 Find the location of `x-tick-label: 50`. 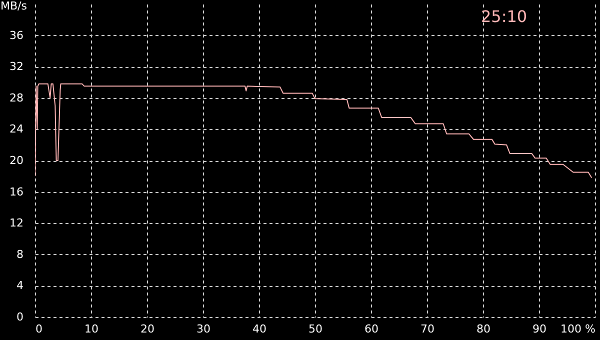

x-tick-label: 50 is located at coordinates (315, 329).